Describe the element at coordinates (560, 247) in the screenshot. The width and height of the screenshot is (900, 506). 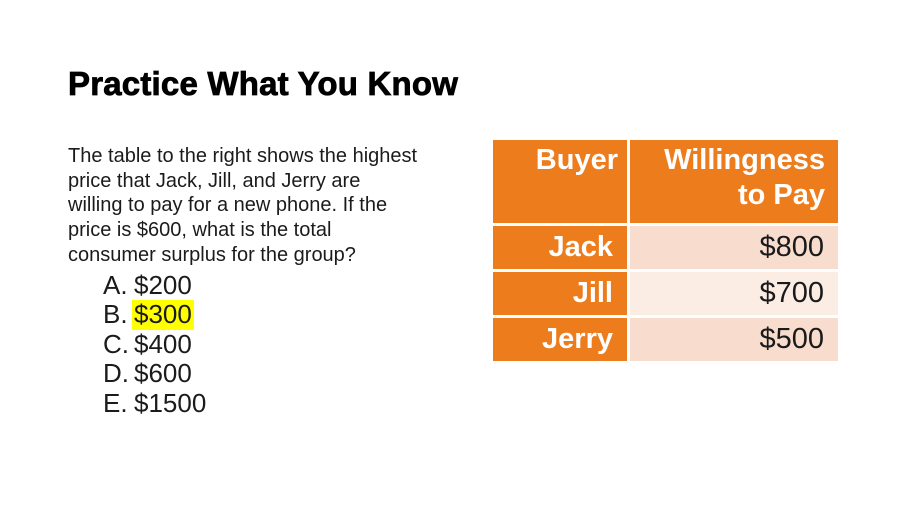
I see `buyer-cell-jack: Jack` at that location.